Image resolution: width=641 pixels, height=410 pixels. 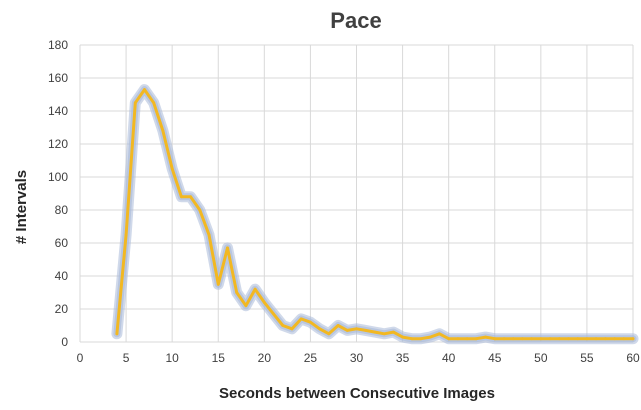 What do you see at coordinates (311, 358) in the screenshot?
I see `x-tick-label: 25` at bounding box center [311, 358].